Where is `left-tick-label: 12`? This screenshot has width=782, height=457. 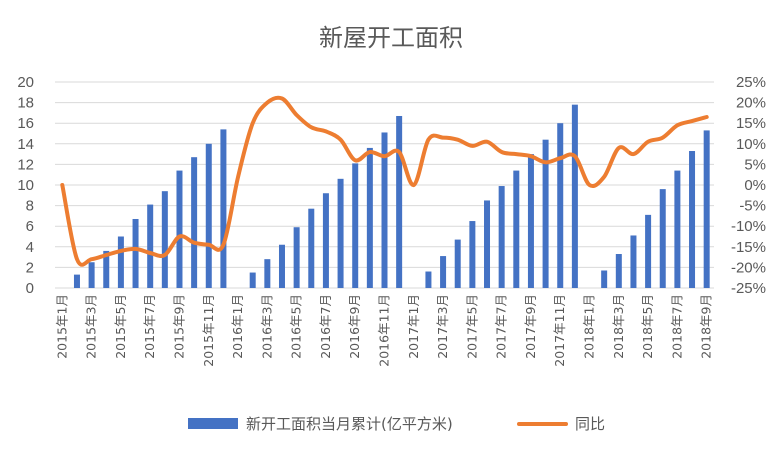
left-tick-label: 12 is located at coordinates (25, 164).